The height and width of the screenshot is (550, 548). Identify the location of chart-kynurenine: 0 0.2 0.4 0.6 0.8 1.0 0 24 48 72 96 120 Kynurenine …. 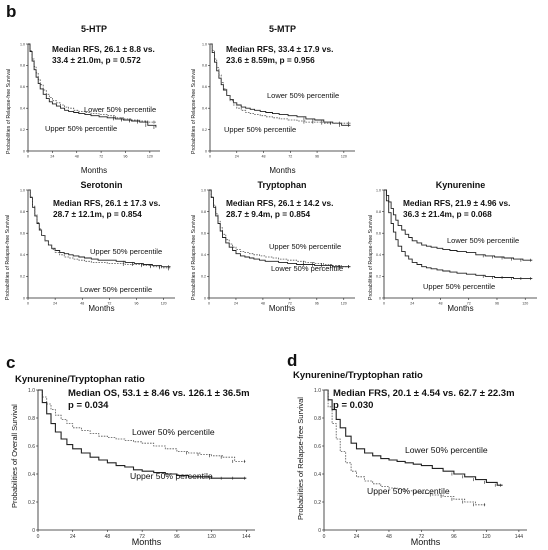
(455, 247).